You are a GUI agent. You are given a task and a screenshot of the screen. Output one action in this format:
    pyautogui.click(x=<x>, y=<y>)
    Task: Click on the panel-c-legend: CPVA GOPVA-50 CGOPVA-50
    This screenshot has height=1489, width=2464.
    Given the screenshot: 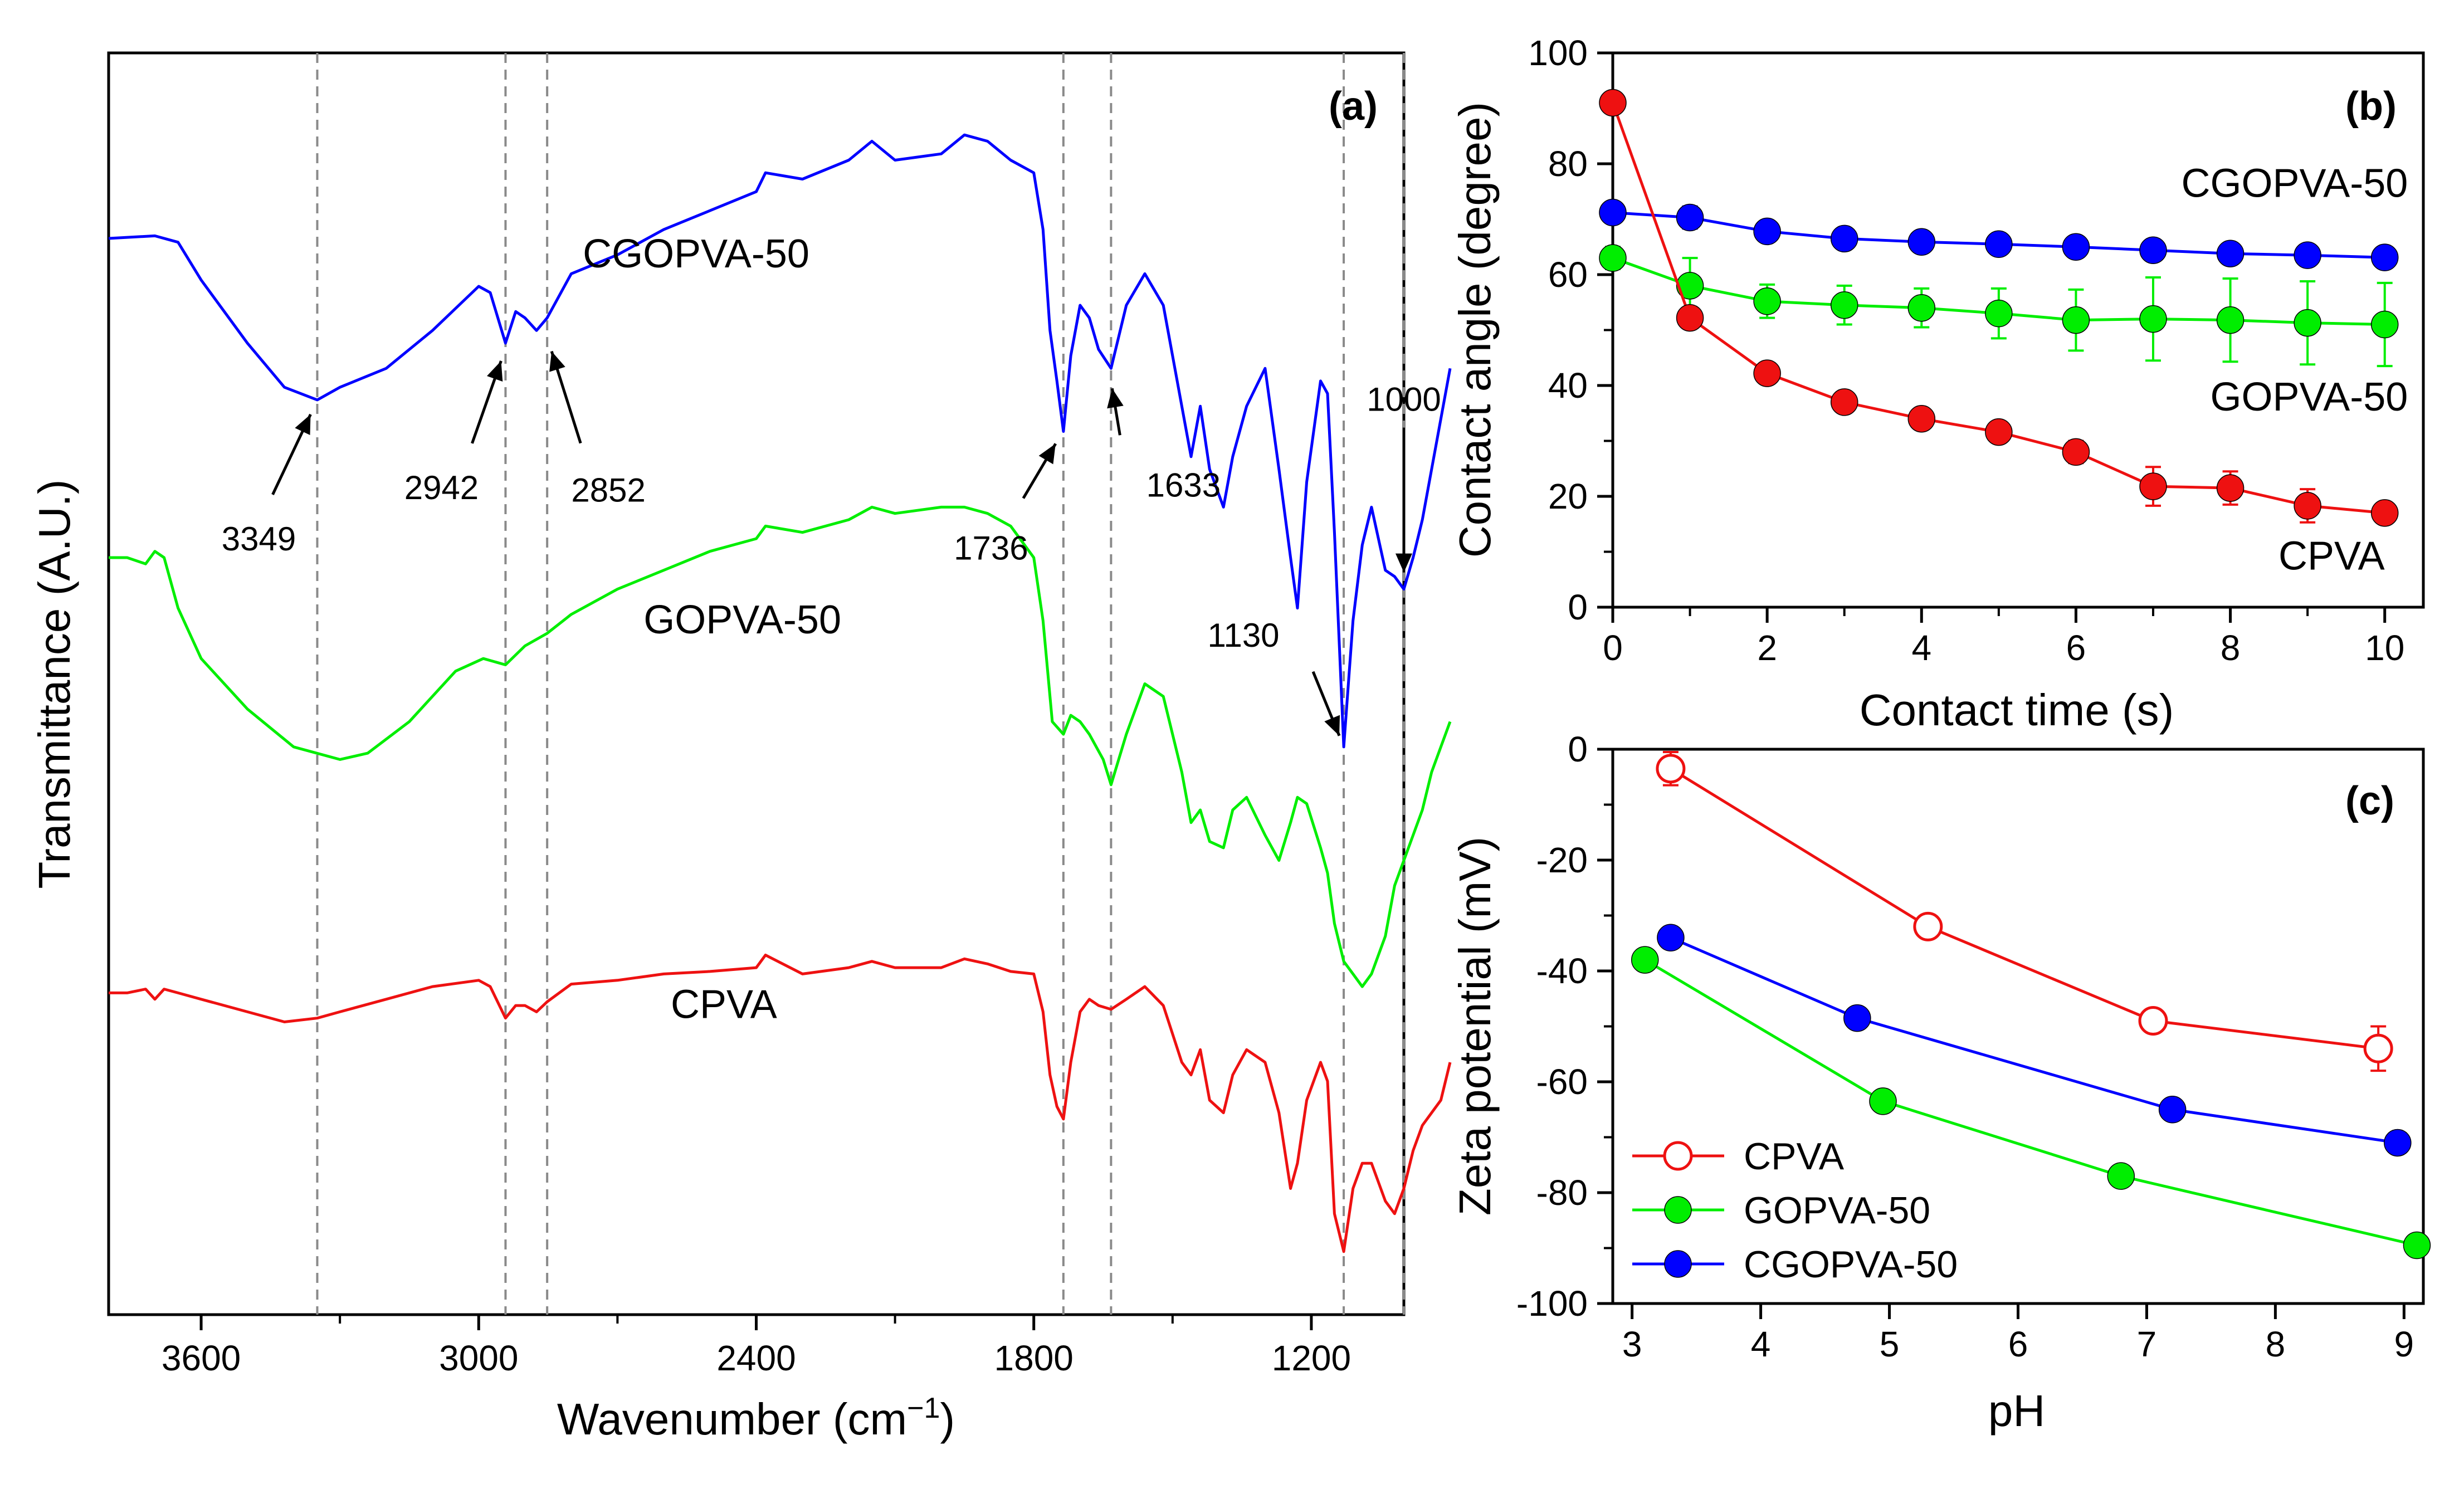 What is the action you would take?
    pyautogui.click(x=1795, y=1210)
    